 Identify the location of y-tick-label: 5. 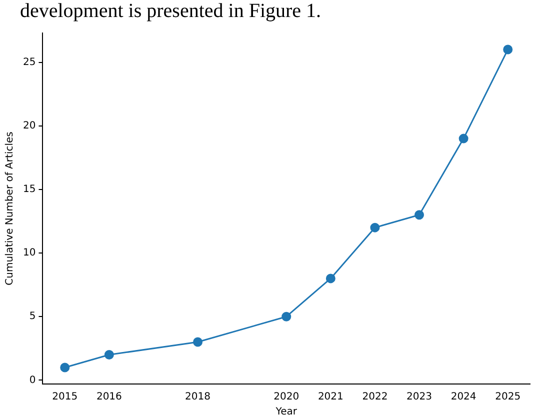
(32, 316).